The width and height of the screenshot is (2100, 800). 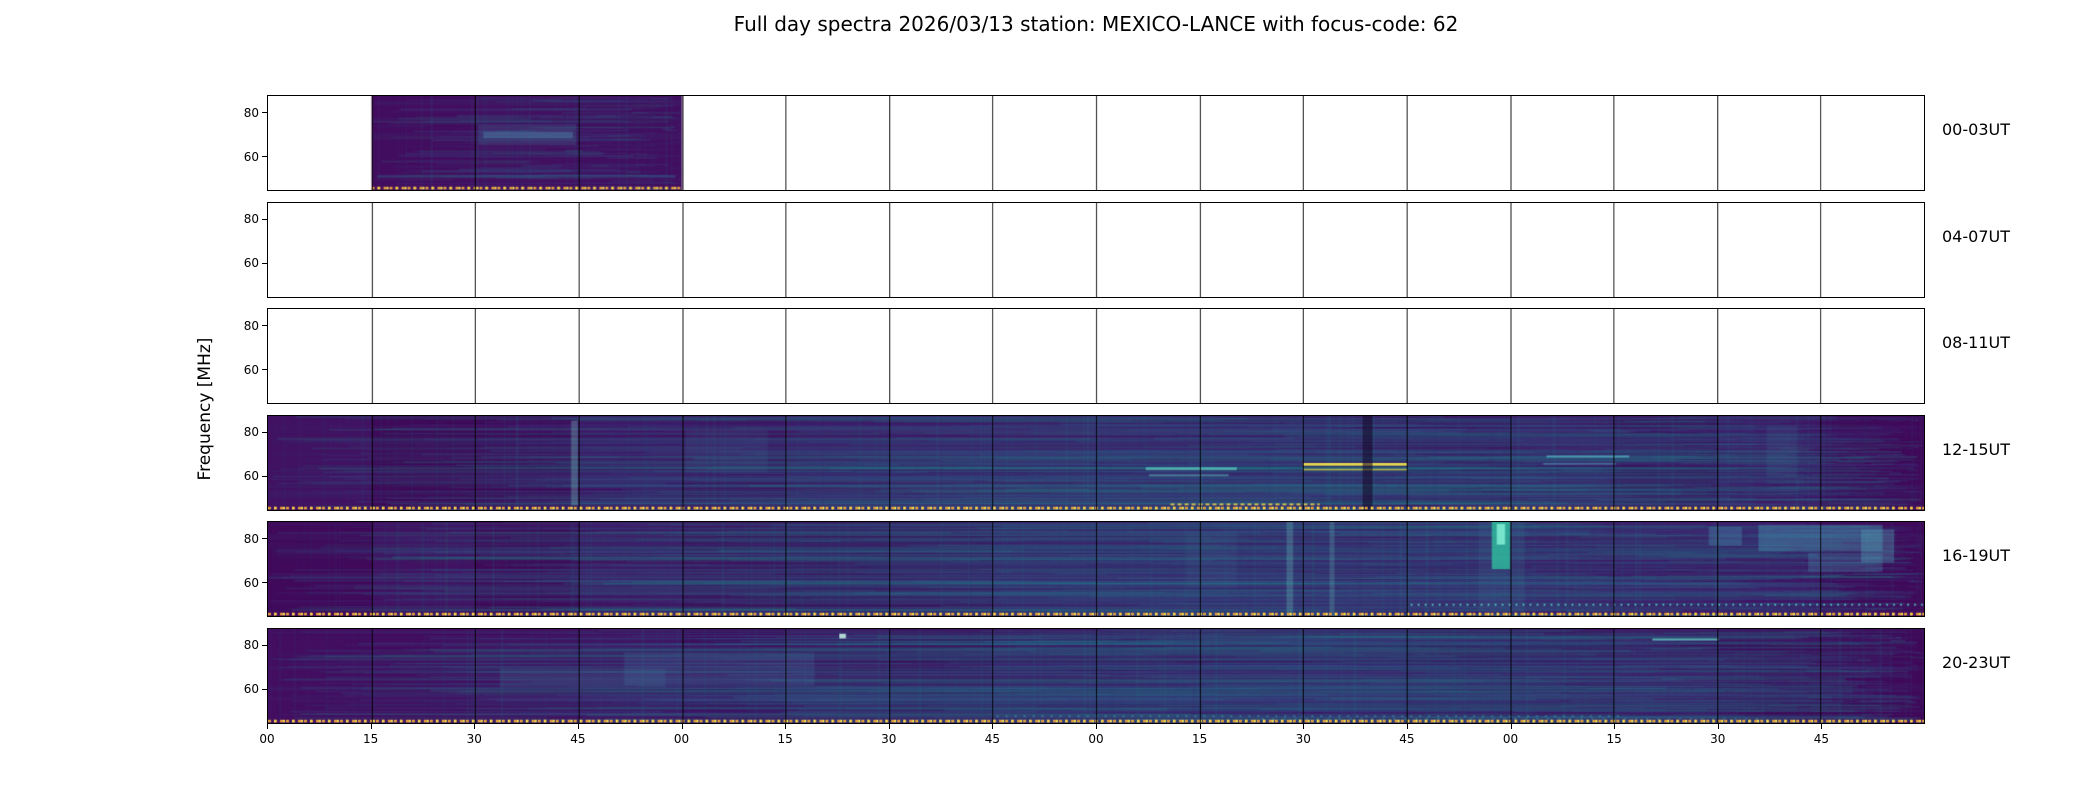 I want to click on row-time-label: 16-19UT, so click(x=1976, y=555).